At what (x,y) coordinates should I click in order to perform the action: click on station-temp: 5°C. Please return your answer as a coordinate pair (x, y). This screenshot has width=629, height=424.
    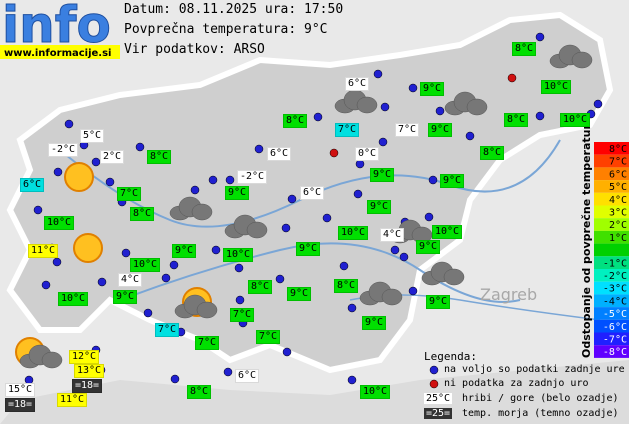
    Looking at the image, I should click on (92, 136).